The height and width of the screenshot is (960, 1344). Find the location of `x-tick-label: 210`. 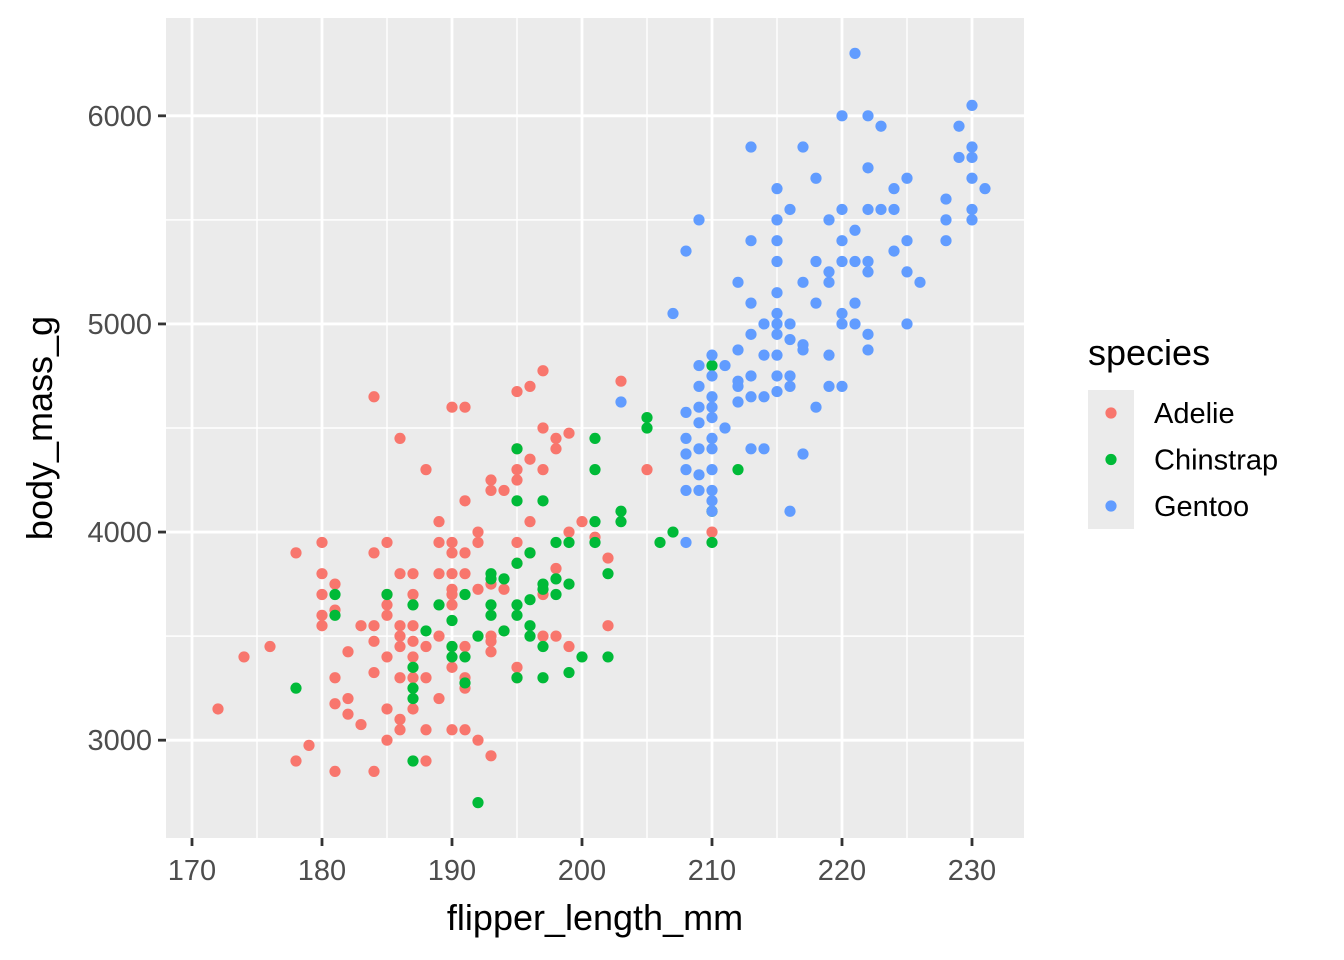

x-tick-label: 210 is located at coordinates (712, 871).